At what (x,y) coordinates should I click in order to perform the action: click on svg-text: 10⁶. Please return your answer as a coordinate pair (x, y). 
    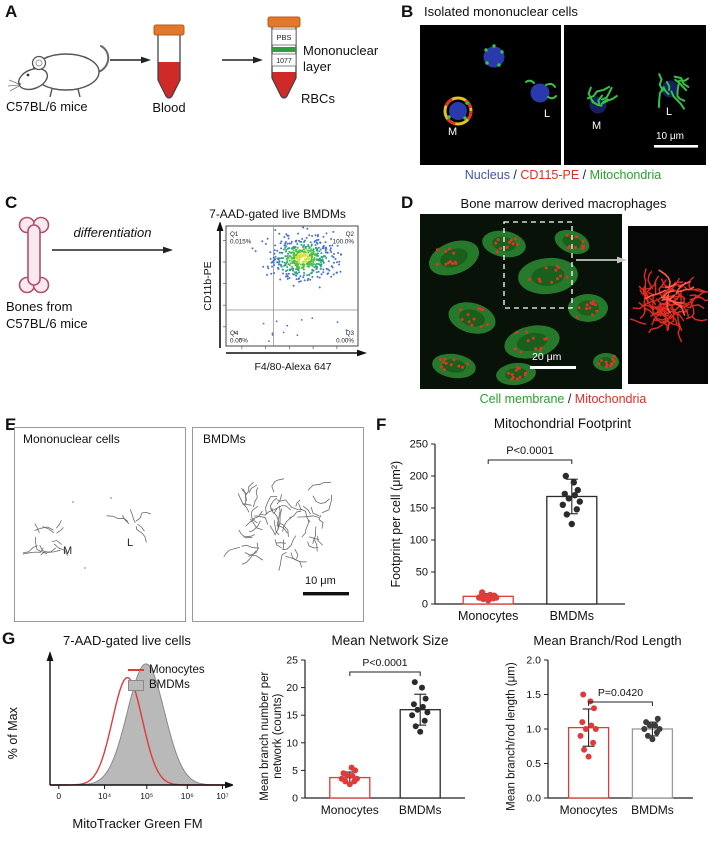
    Looking at the image, I should click on (187, 796).